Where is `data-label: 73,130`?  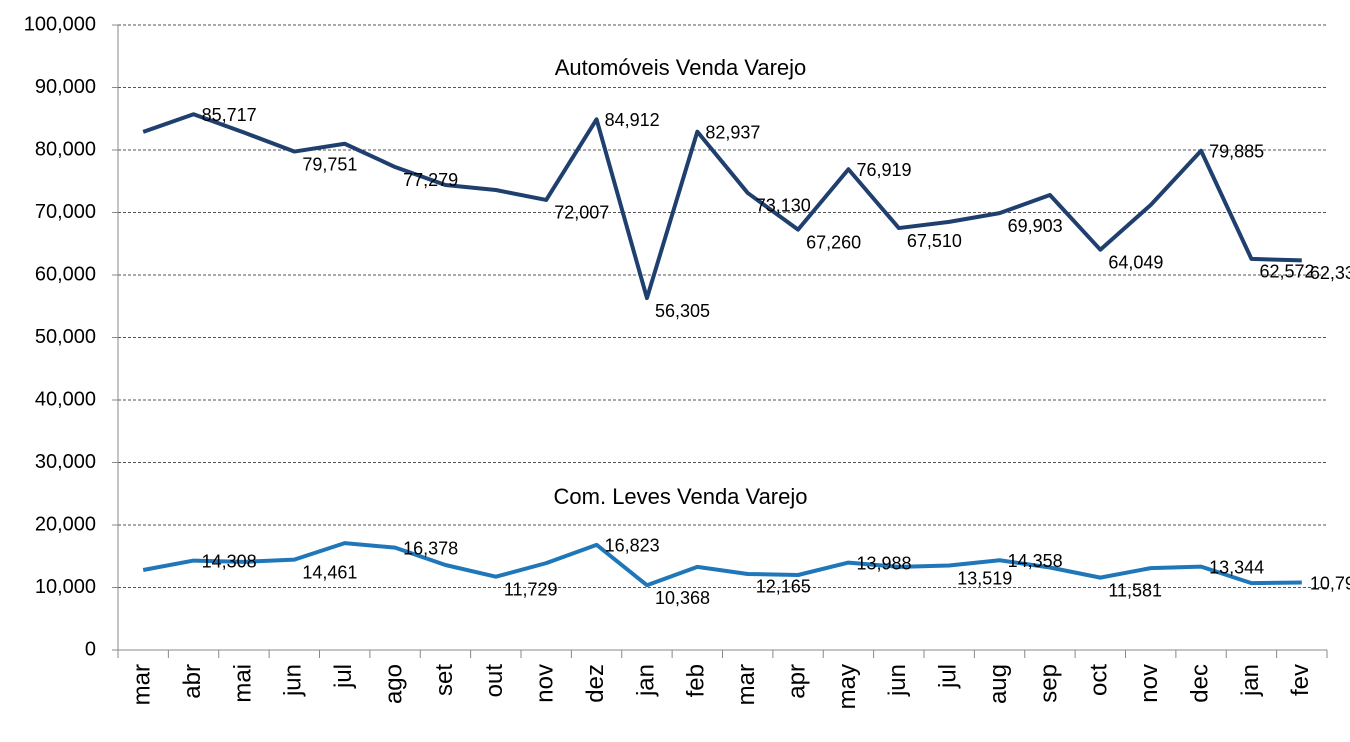 data-label: 73,130 is located at coordinates (783, 206).